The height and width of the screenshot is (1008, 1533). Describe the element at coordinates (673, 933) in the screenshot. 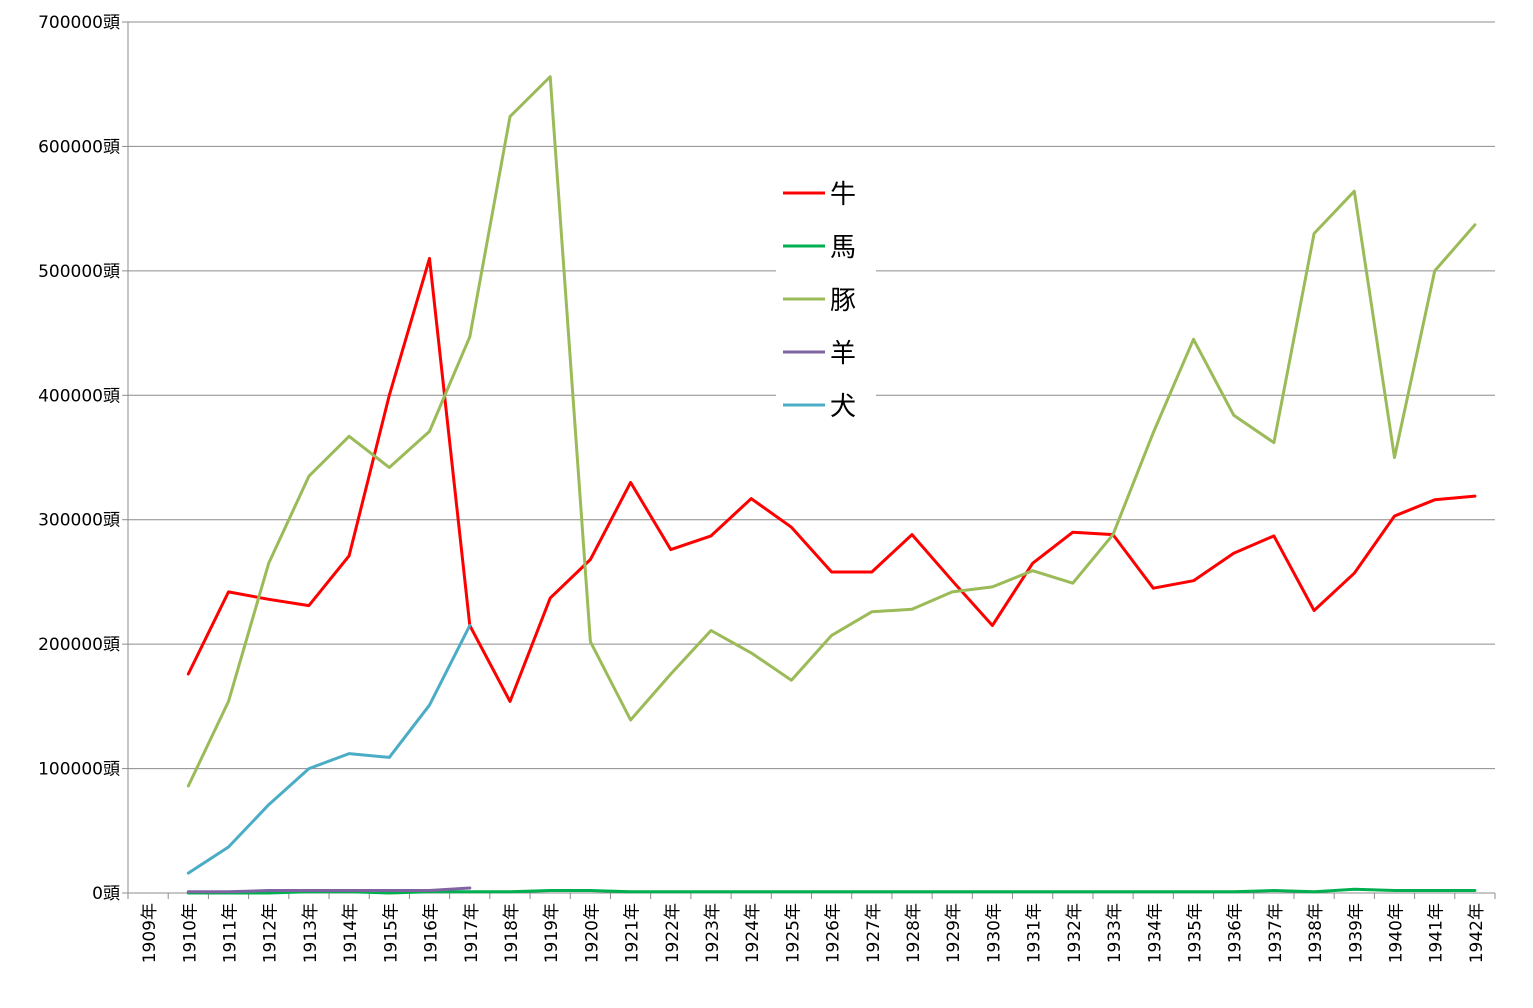

I see `x-tick-label: 1922年` at that location.